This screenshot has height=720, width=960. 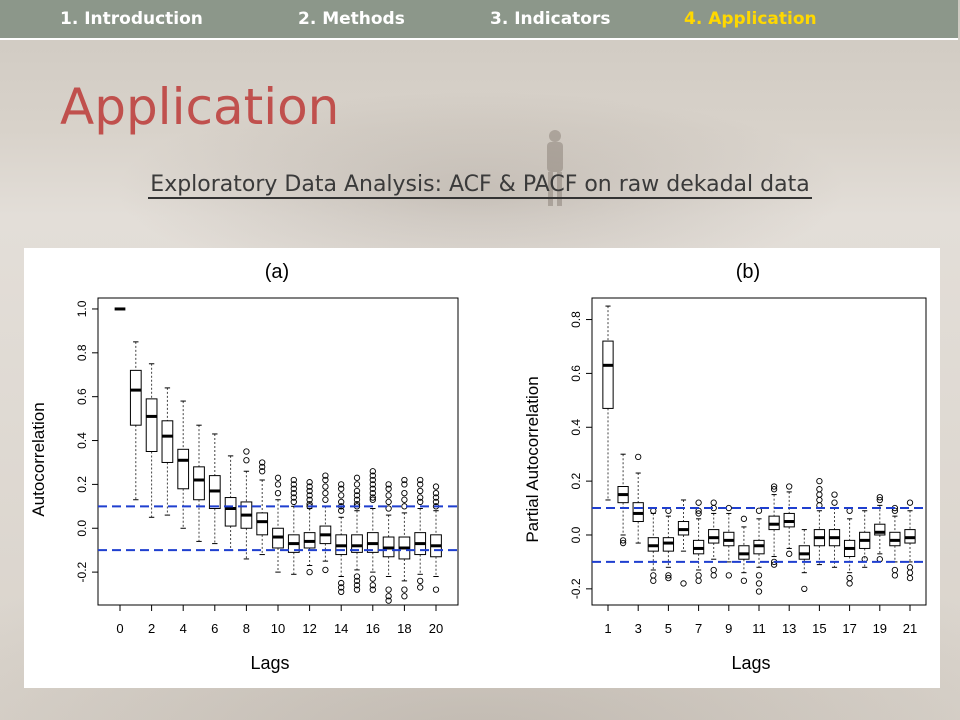 I want to click on page-title: Application, so click(x=200, y=107).